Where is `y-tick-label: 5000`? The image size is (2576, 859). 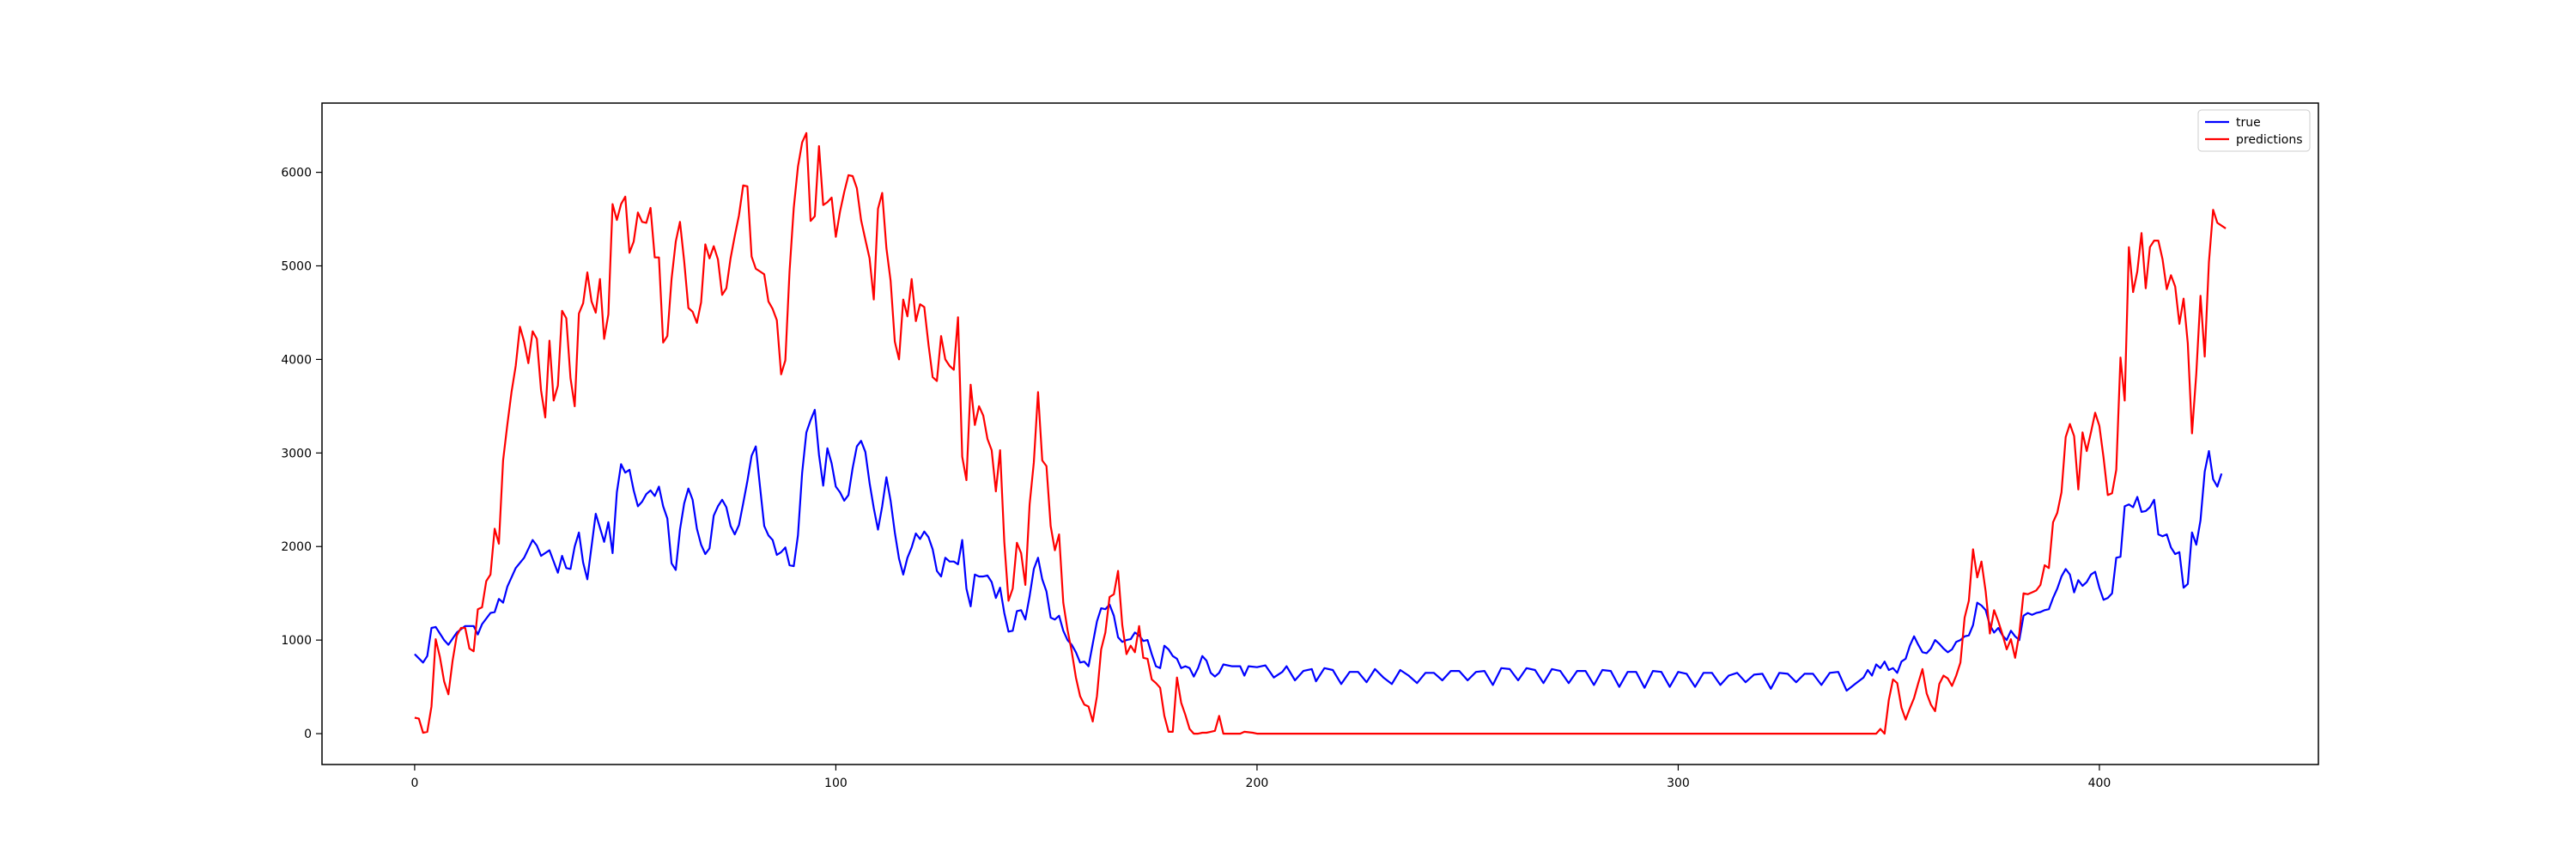 y-tick-label: 5000 is located at coordinates (296, 267).